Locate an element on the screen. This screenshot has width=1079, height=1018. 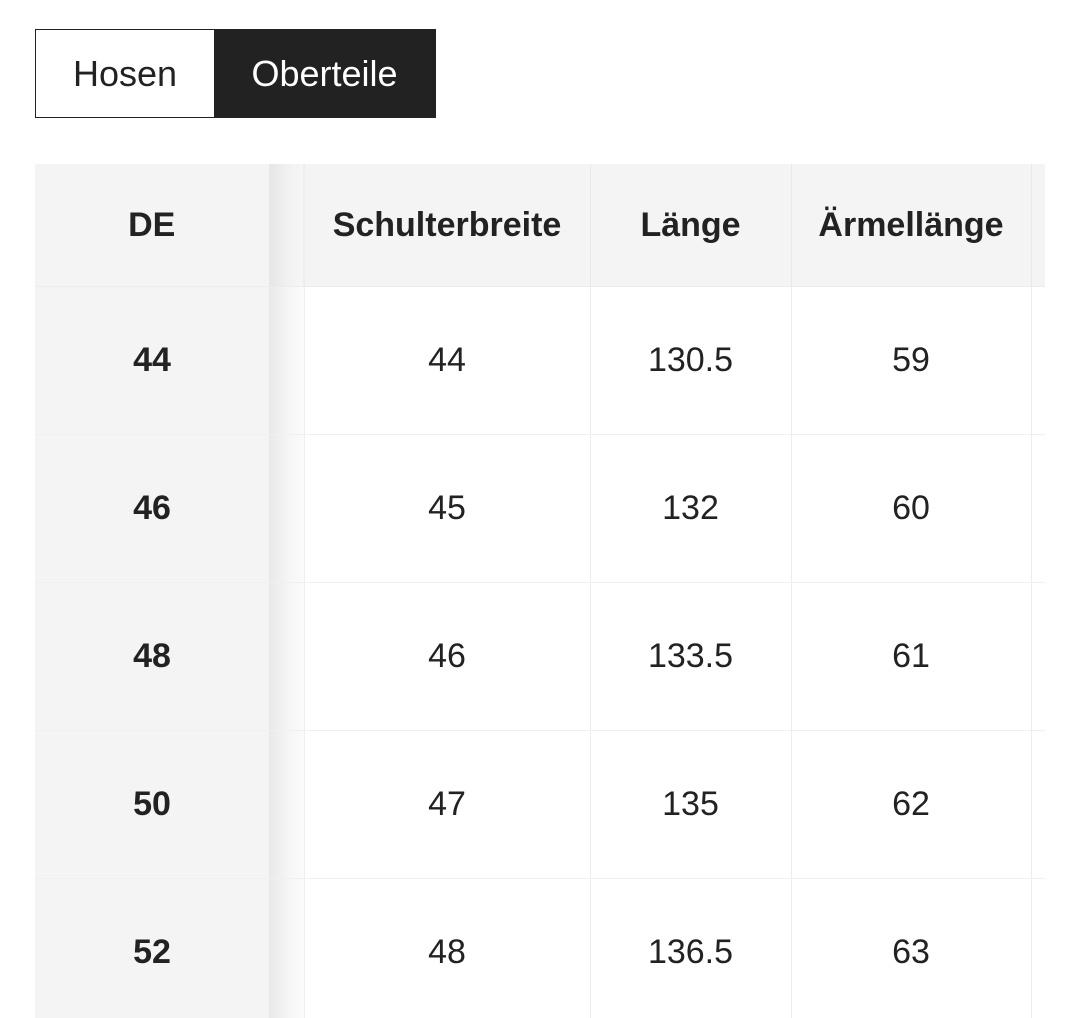
cell-laenge: 135 is located at coordinates (691, 804).